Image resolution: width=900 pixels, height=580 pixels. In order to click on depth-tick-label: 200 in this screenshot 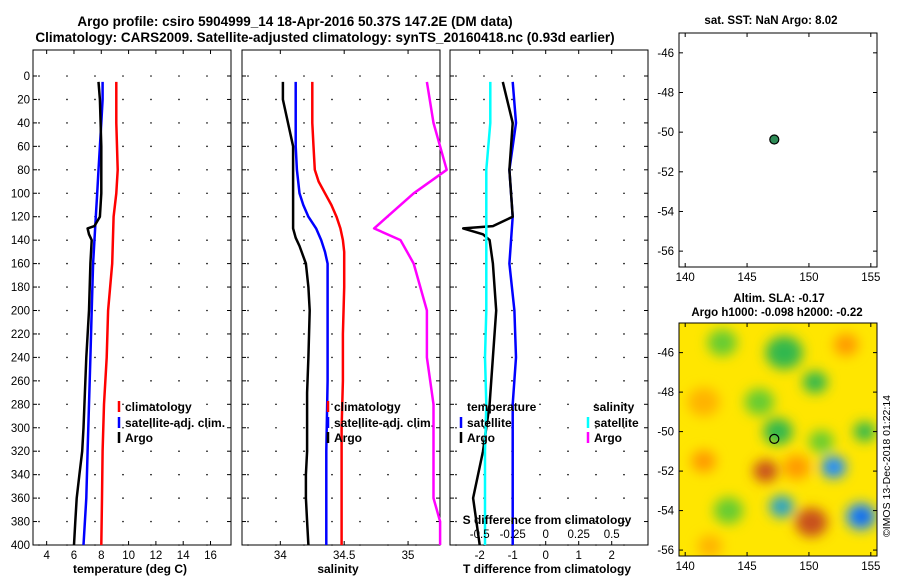, I will do `click(20, 312)`.